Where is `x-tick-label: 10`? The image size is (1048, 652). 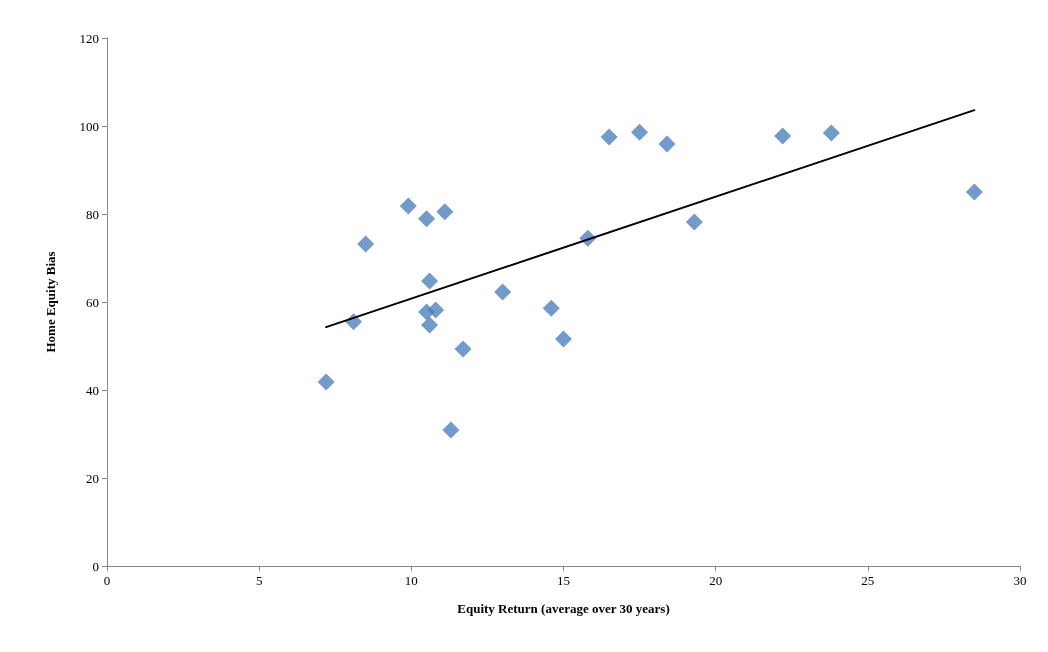
x-tick-label: 10 is located at coordinates (411, 580).